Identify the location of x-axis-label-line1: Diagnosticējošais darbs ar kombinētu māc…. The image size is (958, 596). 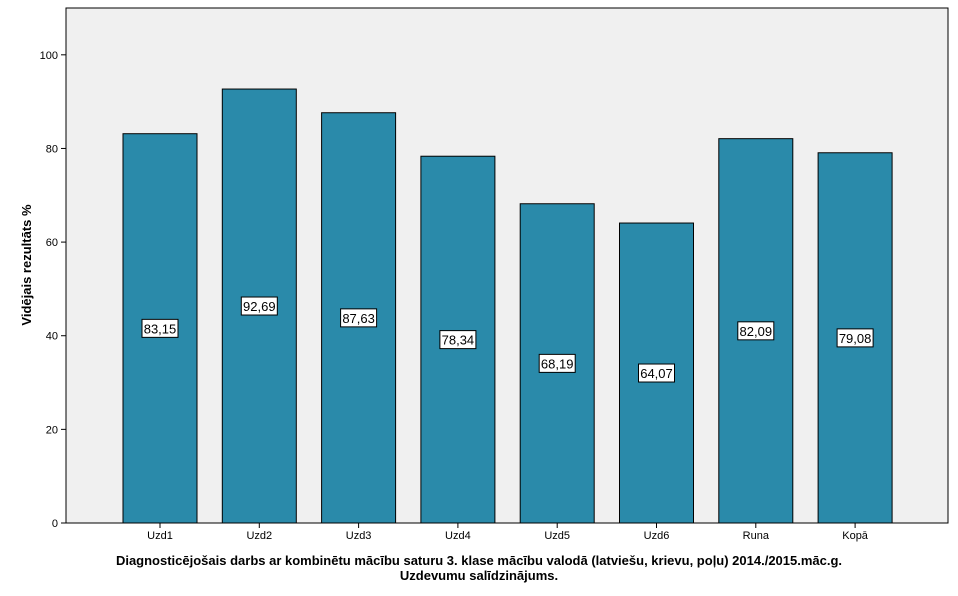
(479, 560).